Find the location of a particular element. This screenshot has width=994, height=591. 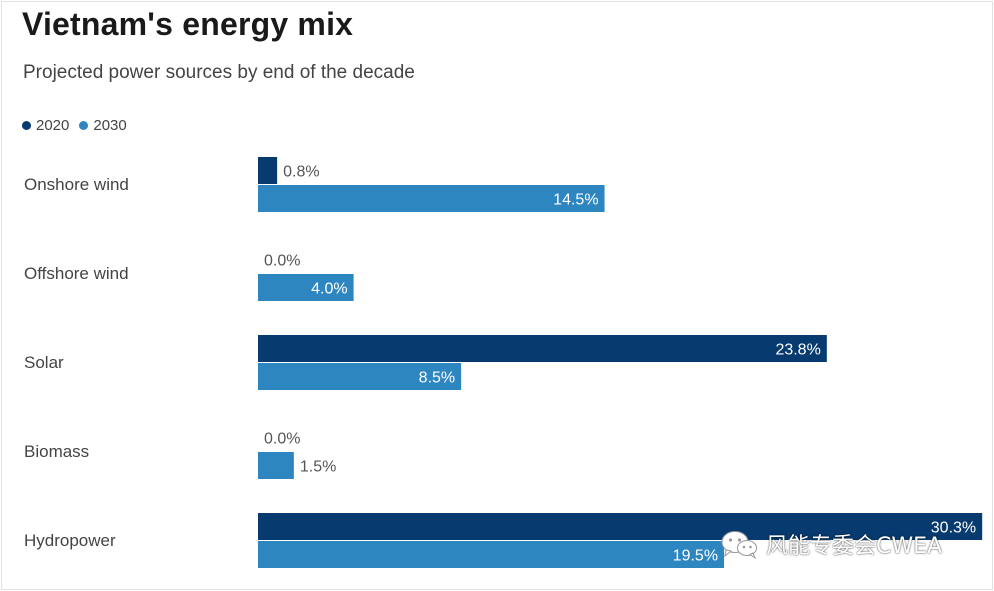

category-label-hydropower: Hydropower is located at coordinates (70, 540).